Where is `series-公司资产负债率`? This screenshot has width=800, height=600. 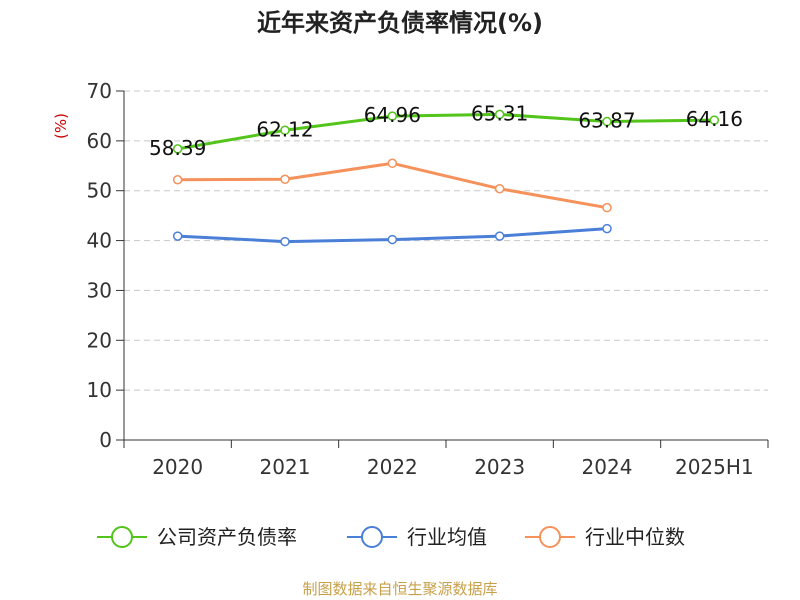 series-公司资产负债率 is located at coordinates (446, 131).